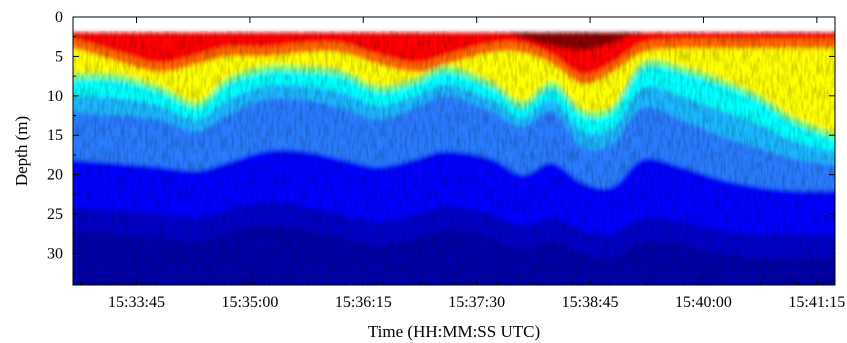 This screenshot has height=343, width=847. What do you see at coordinates (55, 214) in the screenshot?
I see `y-tick-label: 25` at bounding box center [55, 214].